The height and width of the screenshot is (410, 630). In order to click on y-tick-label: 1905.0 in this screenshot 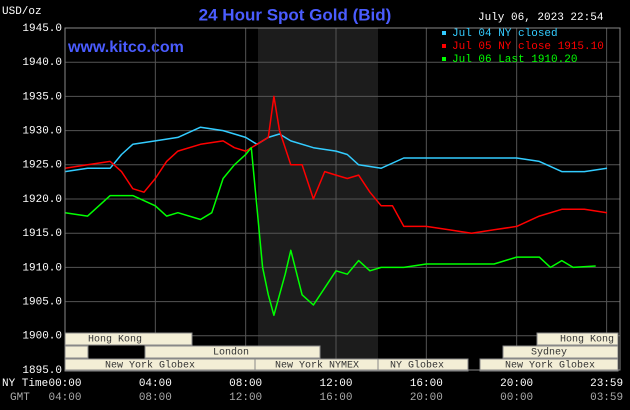, I will do `click(42, 303)`.